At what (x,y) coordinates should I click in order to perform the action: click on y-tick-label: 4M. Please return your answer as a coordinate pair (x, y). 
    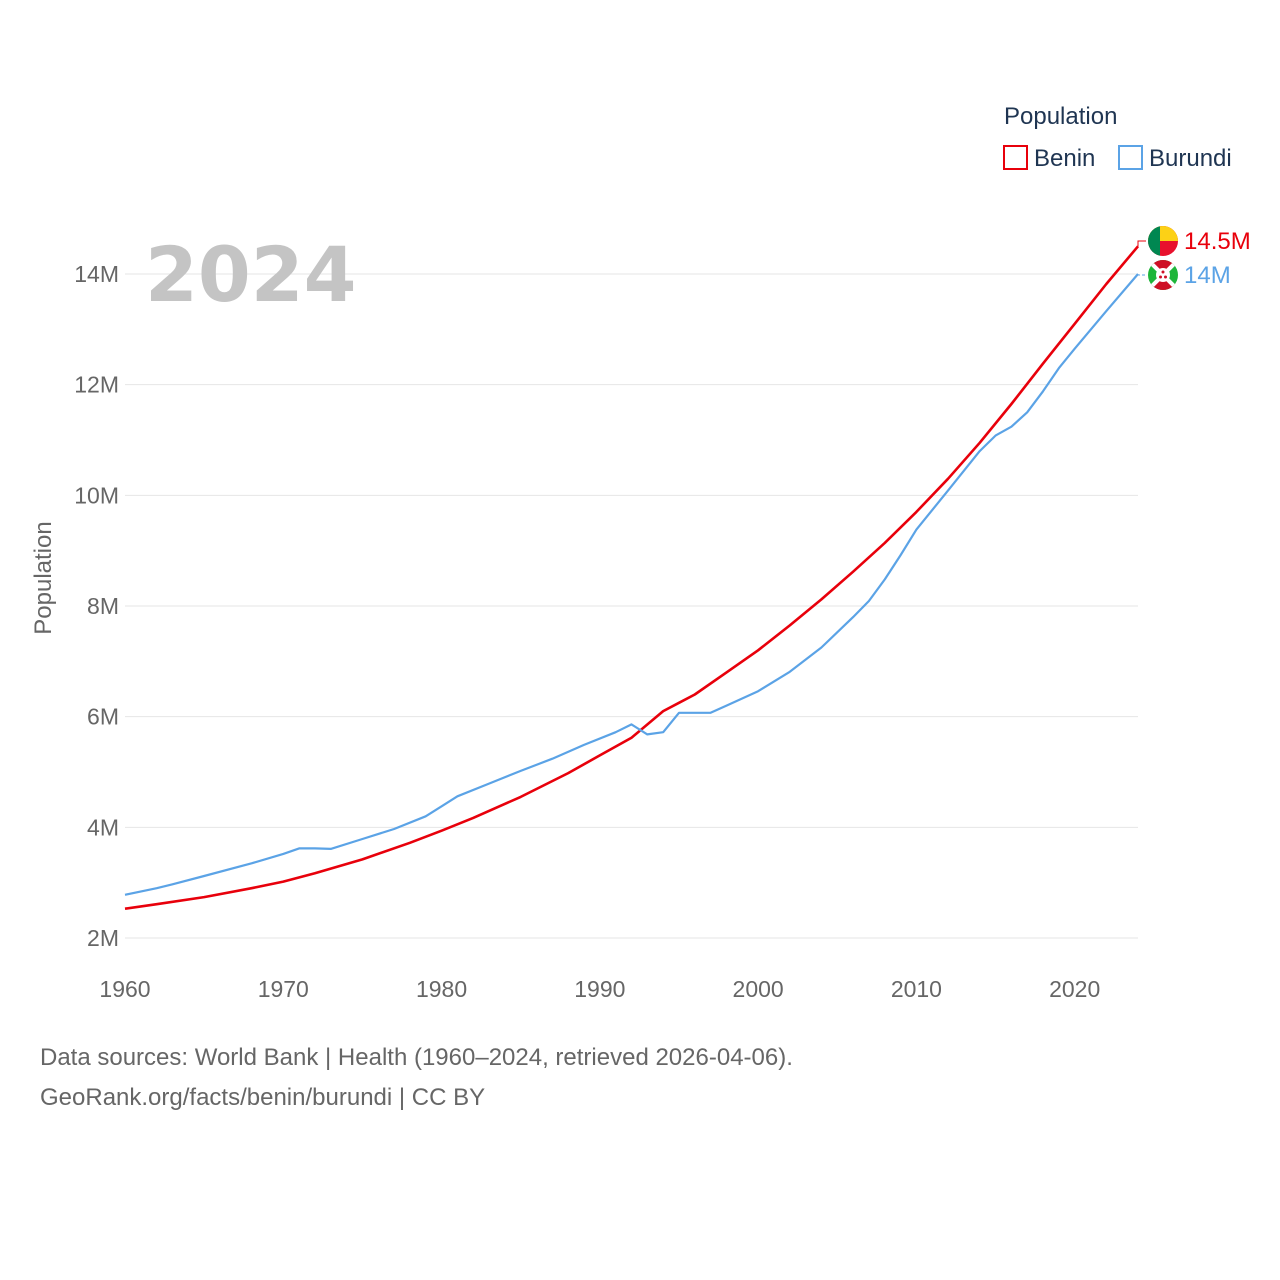
    Looking at the image, I should click on (103, 827).